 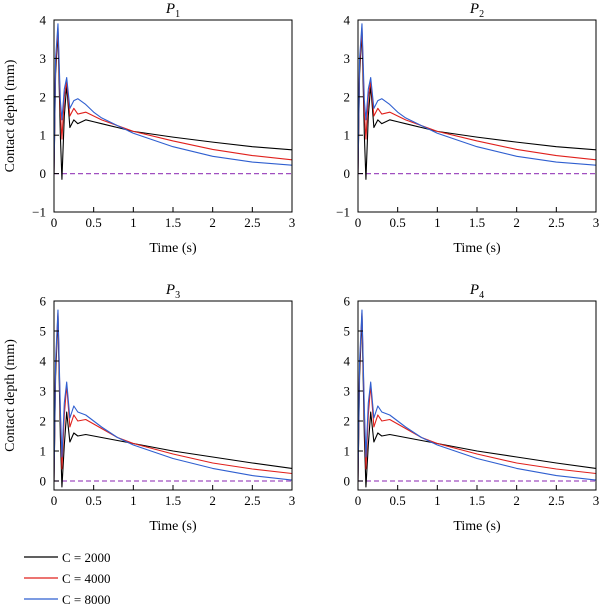 What do you see at coordinates (86, 599) in the screenshot?
I see `legend-label: C = 8000` at bounding box center [86, 599].